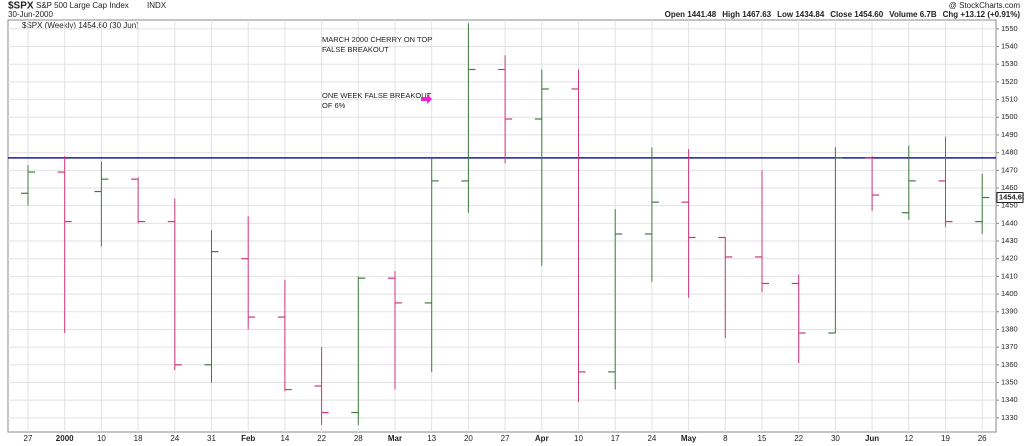  What do you see at coordinates (1009, 364) in the screenshot?
I see `y-tick-label: 1360` at bounding box center [1009, 364].